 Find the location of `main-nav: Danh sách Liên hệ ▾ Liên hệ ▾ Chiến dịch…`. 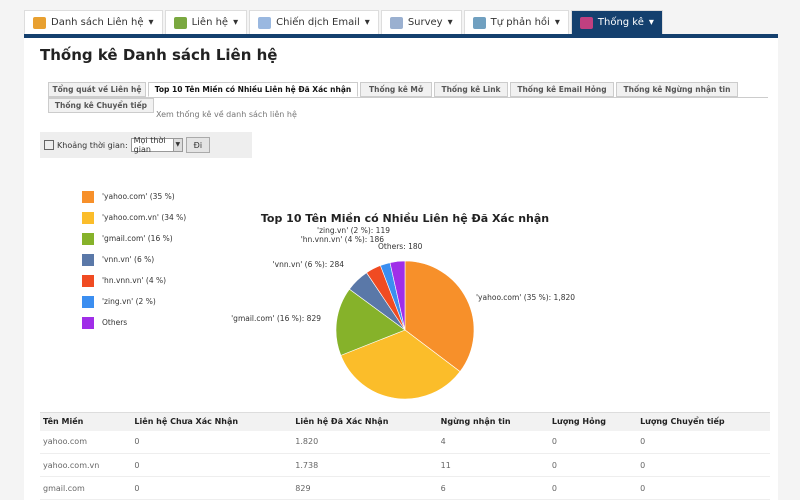

main-nav: Danh sách Liên hệ ▾ Liên hệ ▾ Chiến dịch… is located at coordinates (344, 22).